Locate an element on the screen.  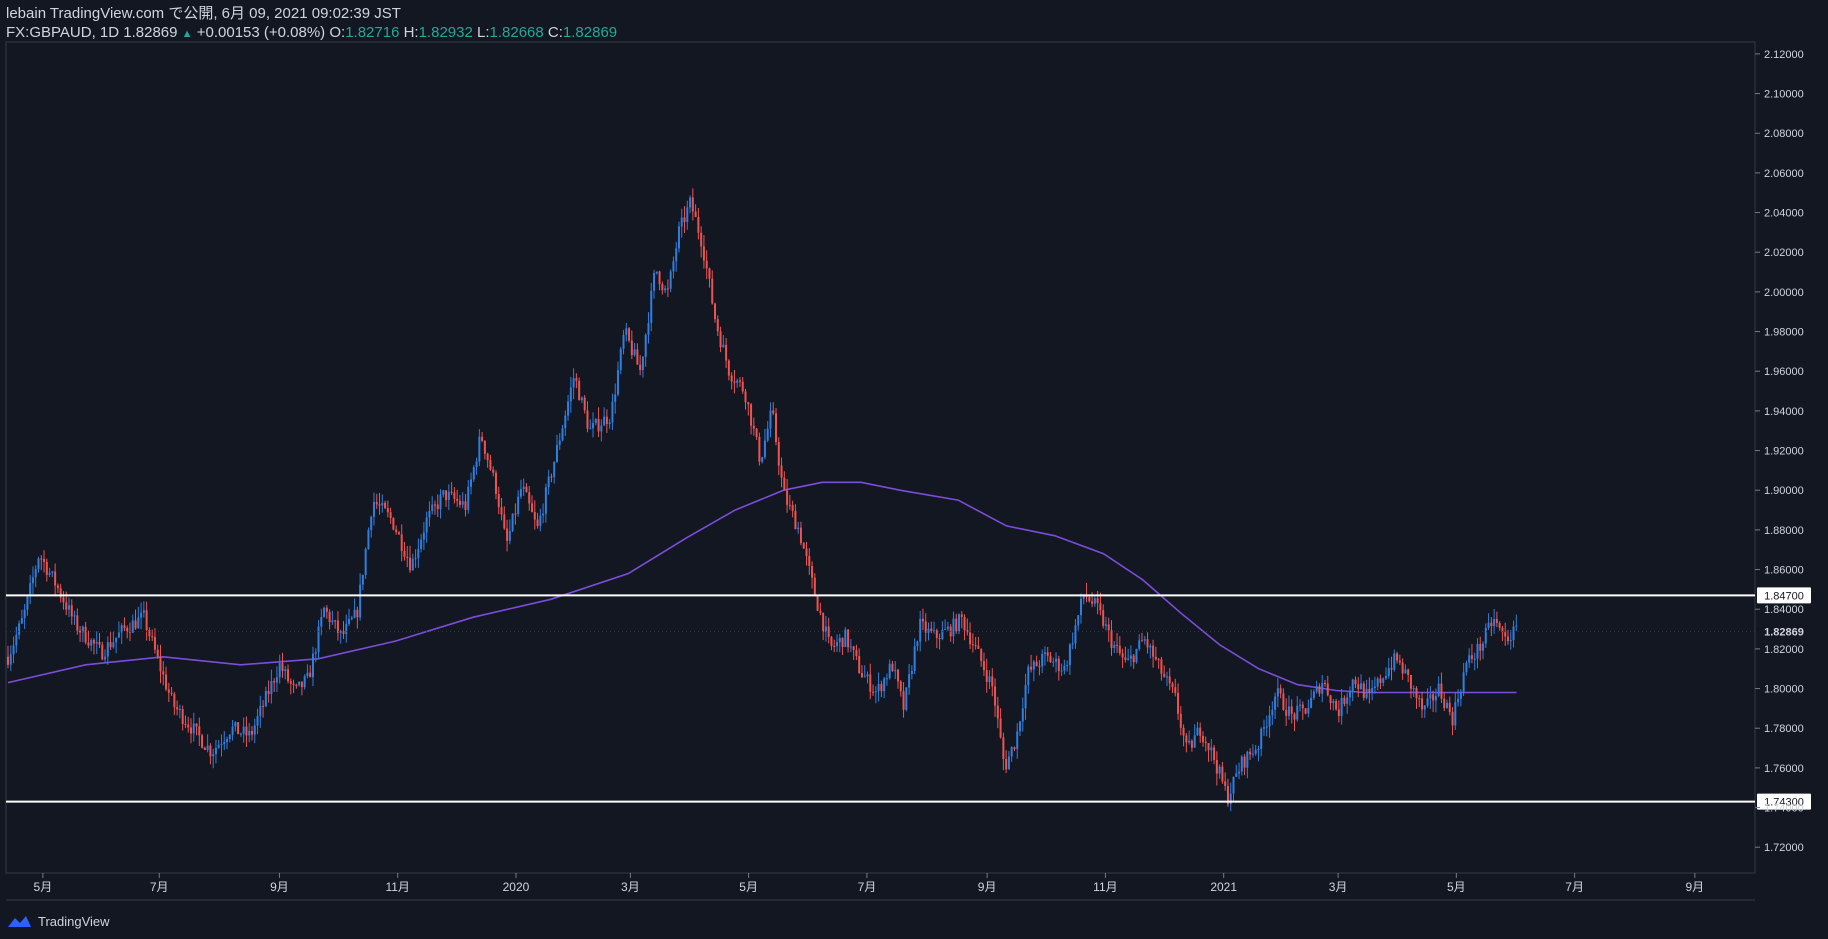
x-tick-label: 7月 is located at coordinates (159, 887).